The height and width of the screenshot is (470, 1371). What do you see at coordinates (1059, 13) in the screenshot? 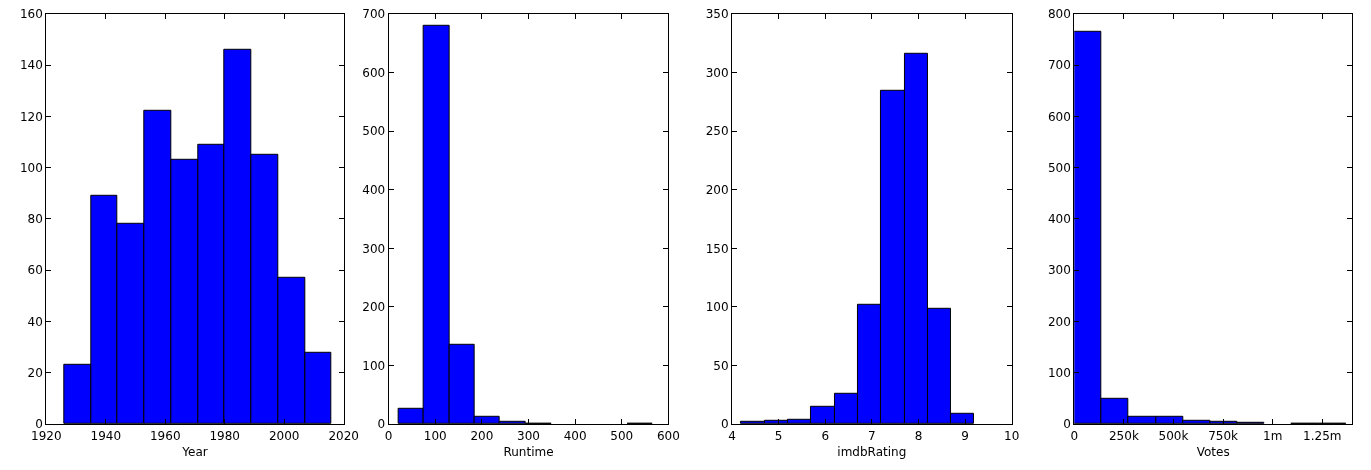
I see `y-tick-label: 800` at bounding box center [1059, 13].